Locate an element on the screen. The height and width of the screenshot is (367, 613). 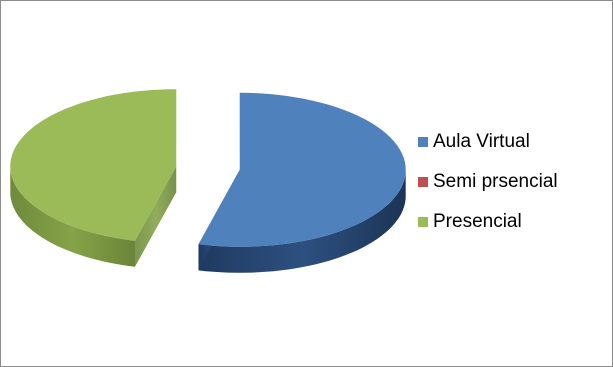
legend-swatch-aula-virtual is located at coordinates (423, 142).